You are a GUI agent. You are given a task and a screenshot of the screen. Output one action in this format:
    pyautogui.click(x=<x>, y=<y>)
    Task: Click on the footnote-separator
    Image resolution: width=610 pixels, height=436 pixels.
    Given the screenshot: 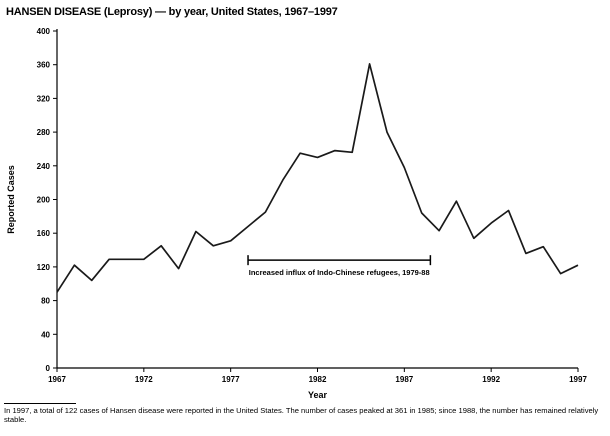 What is the action you would take?
    pyautogui.click(x=40, y=403)
    